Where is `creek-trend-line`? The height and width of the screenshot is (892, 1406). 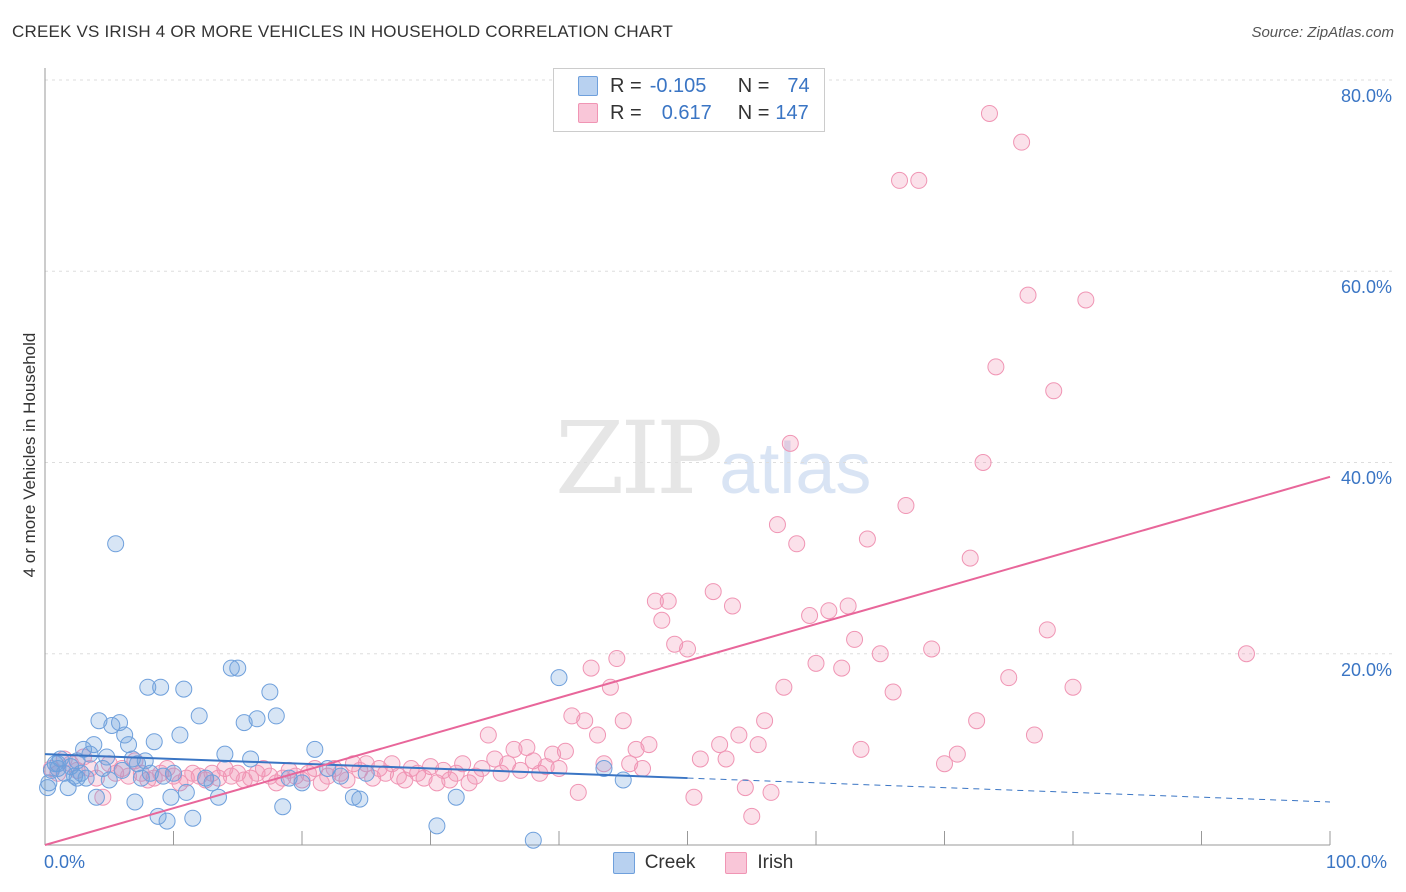
creek-trend-line is located at coordinates (366, 766).